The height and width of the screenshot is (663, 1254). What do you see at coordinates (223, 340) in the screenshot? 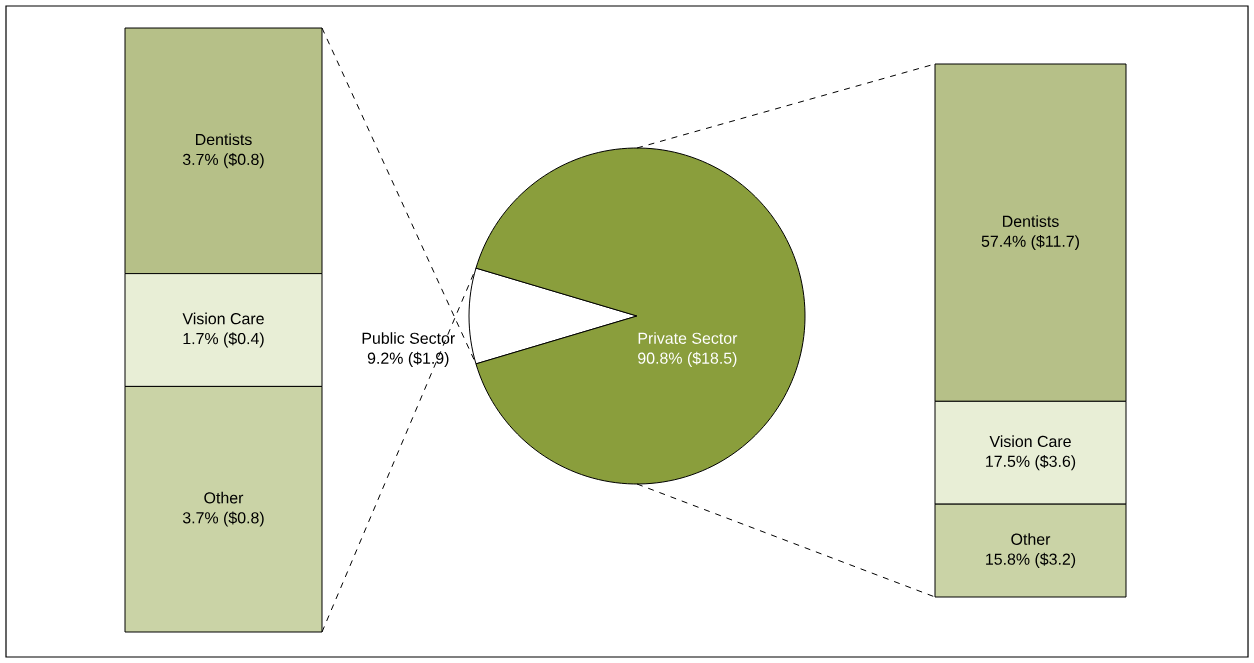
I see `data-label: 1.7% ($0.4)` at bounding box center [223, 340].